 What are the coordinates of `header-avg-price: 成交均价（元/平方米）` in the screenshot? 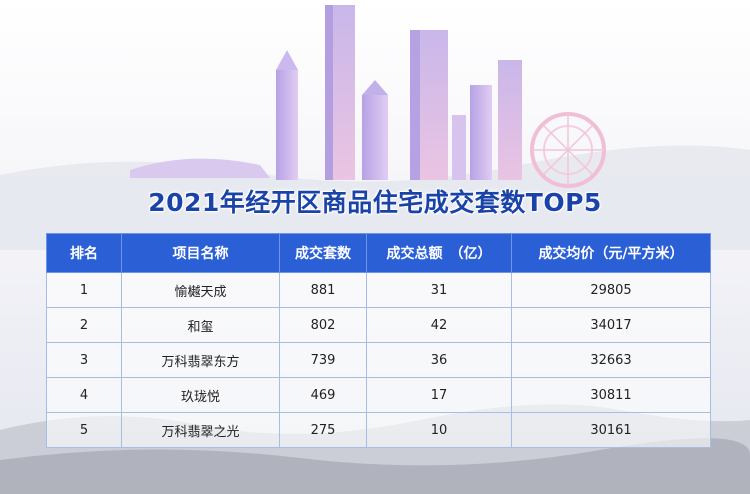 It's located at (611, 253).